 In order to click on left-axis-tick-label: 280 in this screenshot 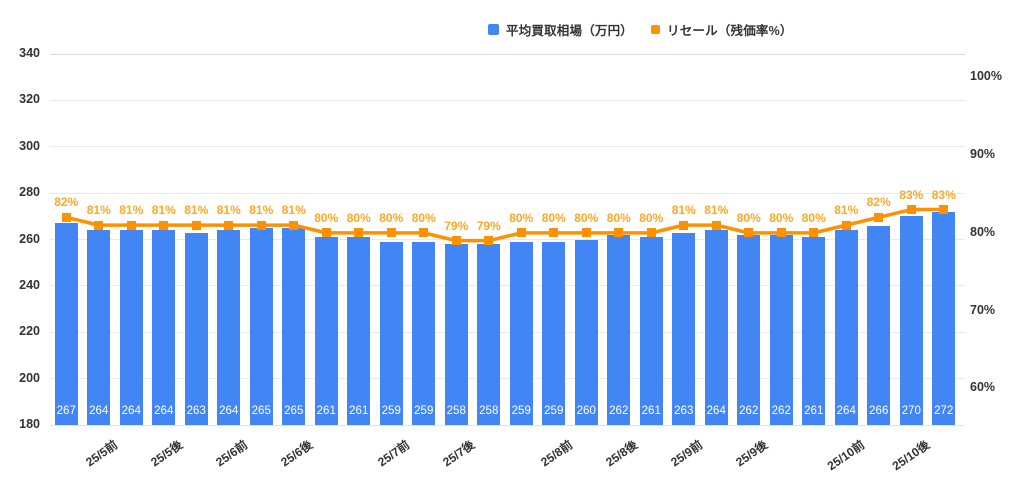, I will do `click(29, 192)`.